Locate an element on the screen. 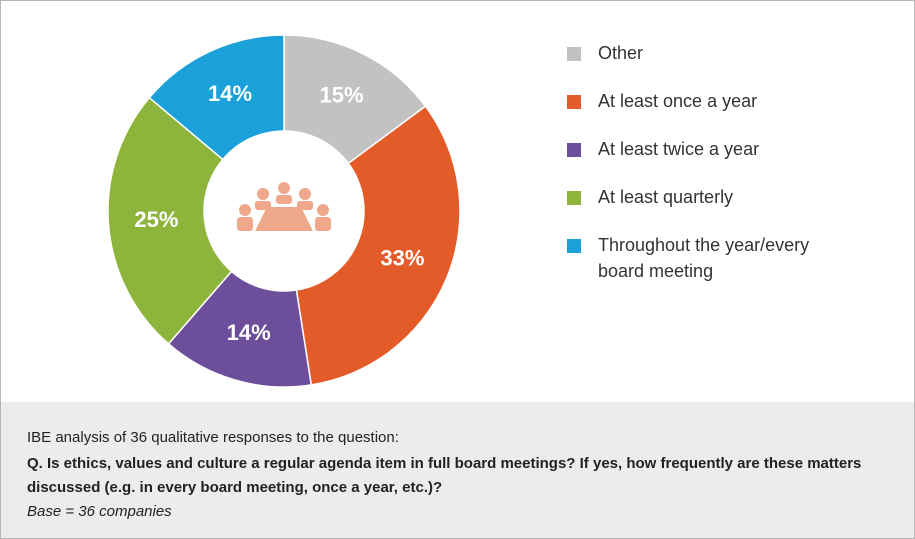 This screenshot has width=915, height=539. legend-label: At least once a year is located at coordinates (678, 101).